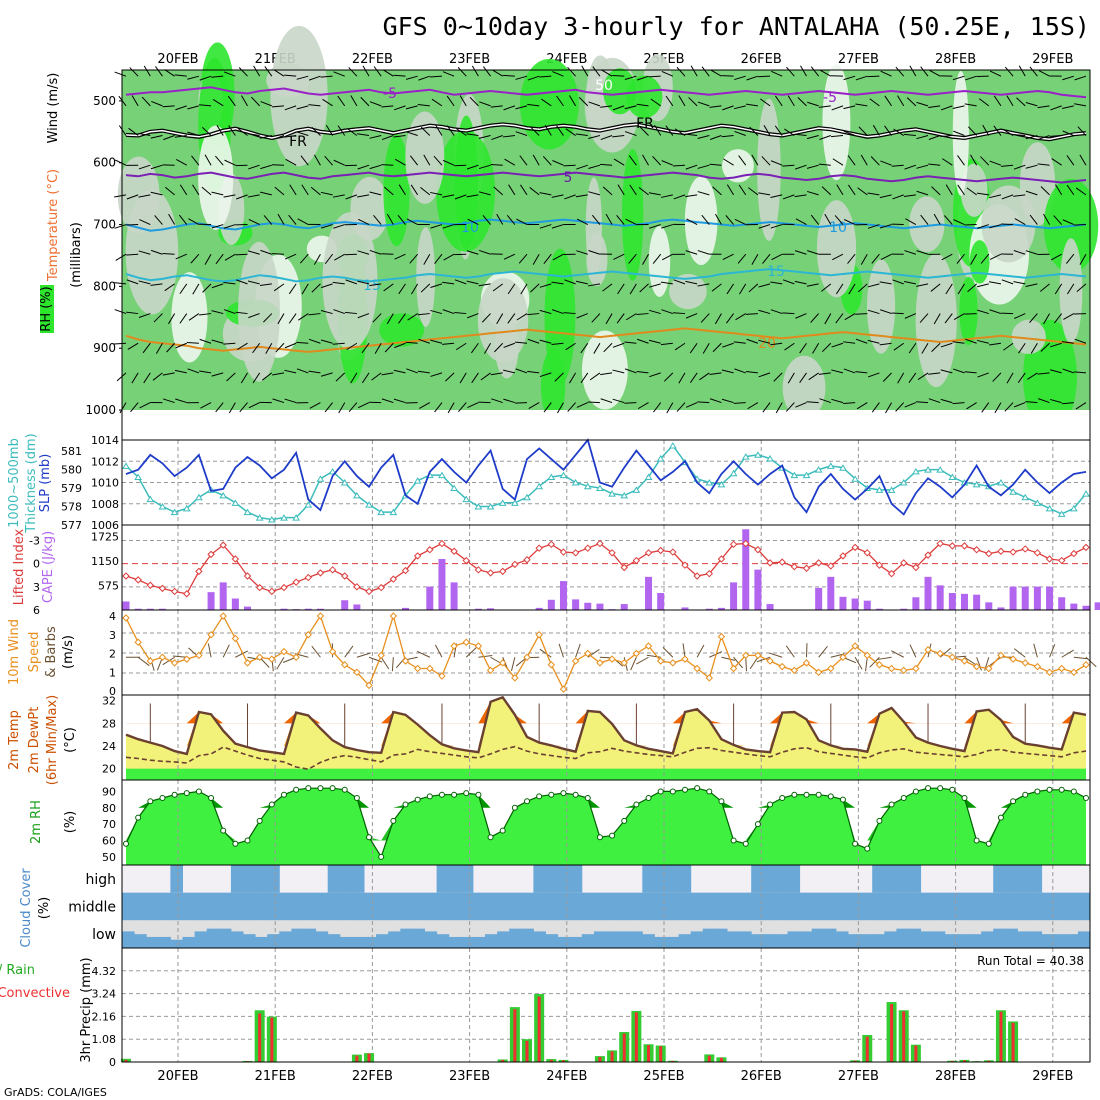 This screenshot has width=1100, height=1100. Describe the element at coordinates (105, 504) in the screenshot. I see `slp-tick: 1008` at that location.